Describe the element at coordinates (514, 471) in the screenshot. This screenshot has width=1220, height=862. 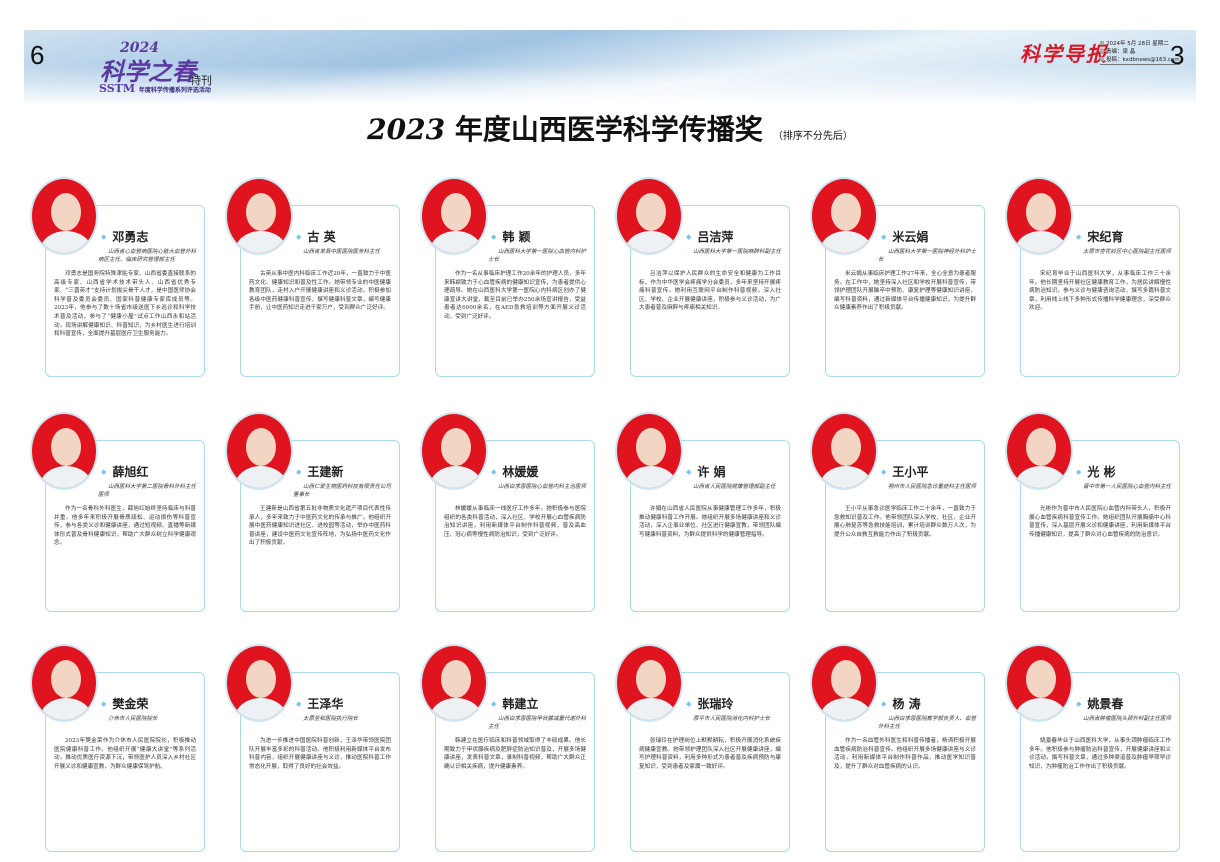
I see `awardee-name: 林媛媛` at that location.